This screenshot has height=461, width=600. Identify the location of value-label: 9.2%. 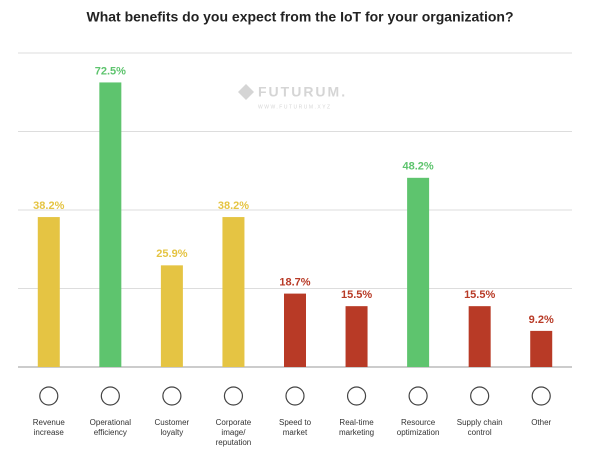
(541, 320).